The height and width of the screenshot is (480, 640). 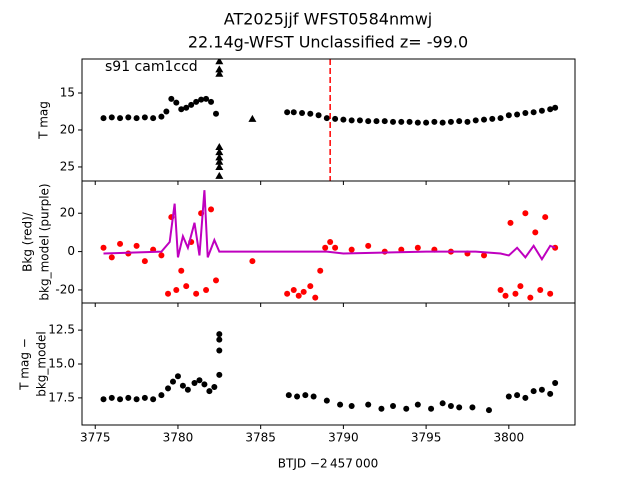 What do you see at coordinates (178, 438) in the screenshot?
I see `x-tick-label: 3780` at bounding box center [178, 438].